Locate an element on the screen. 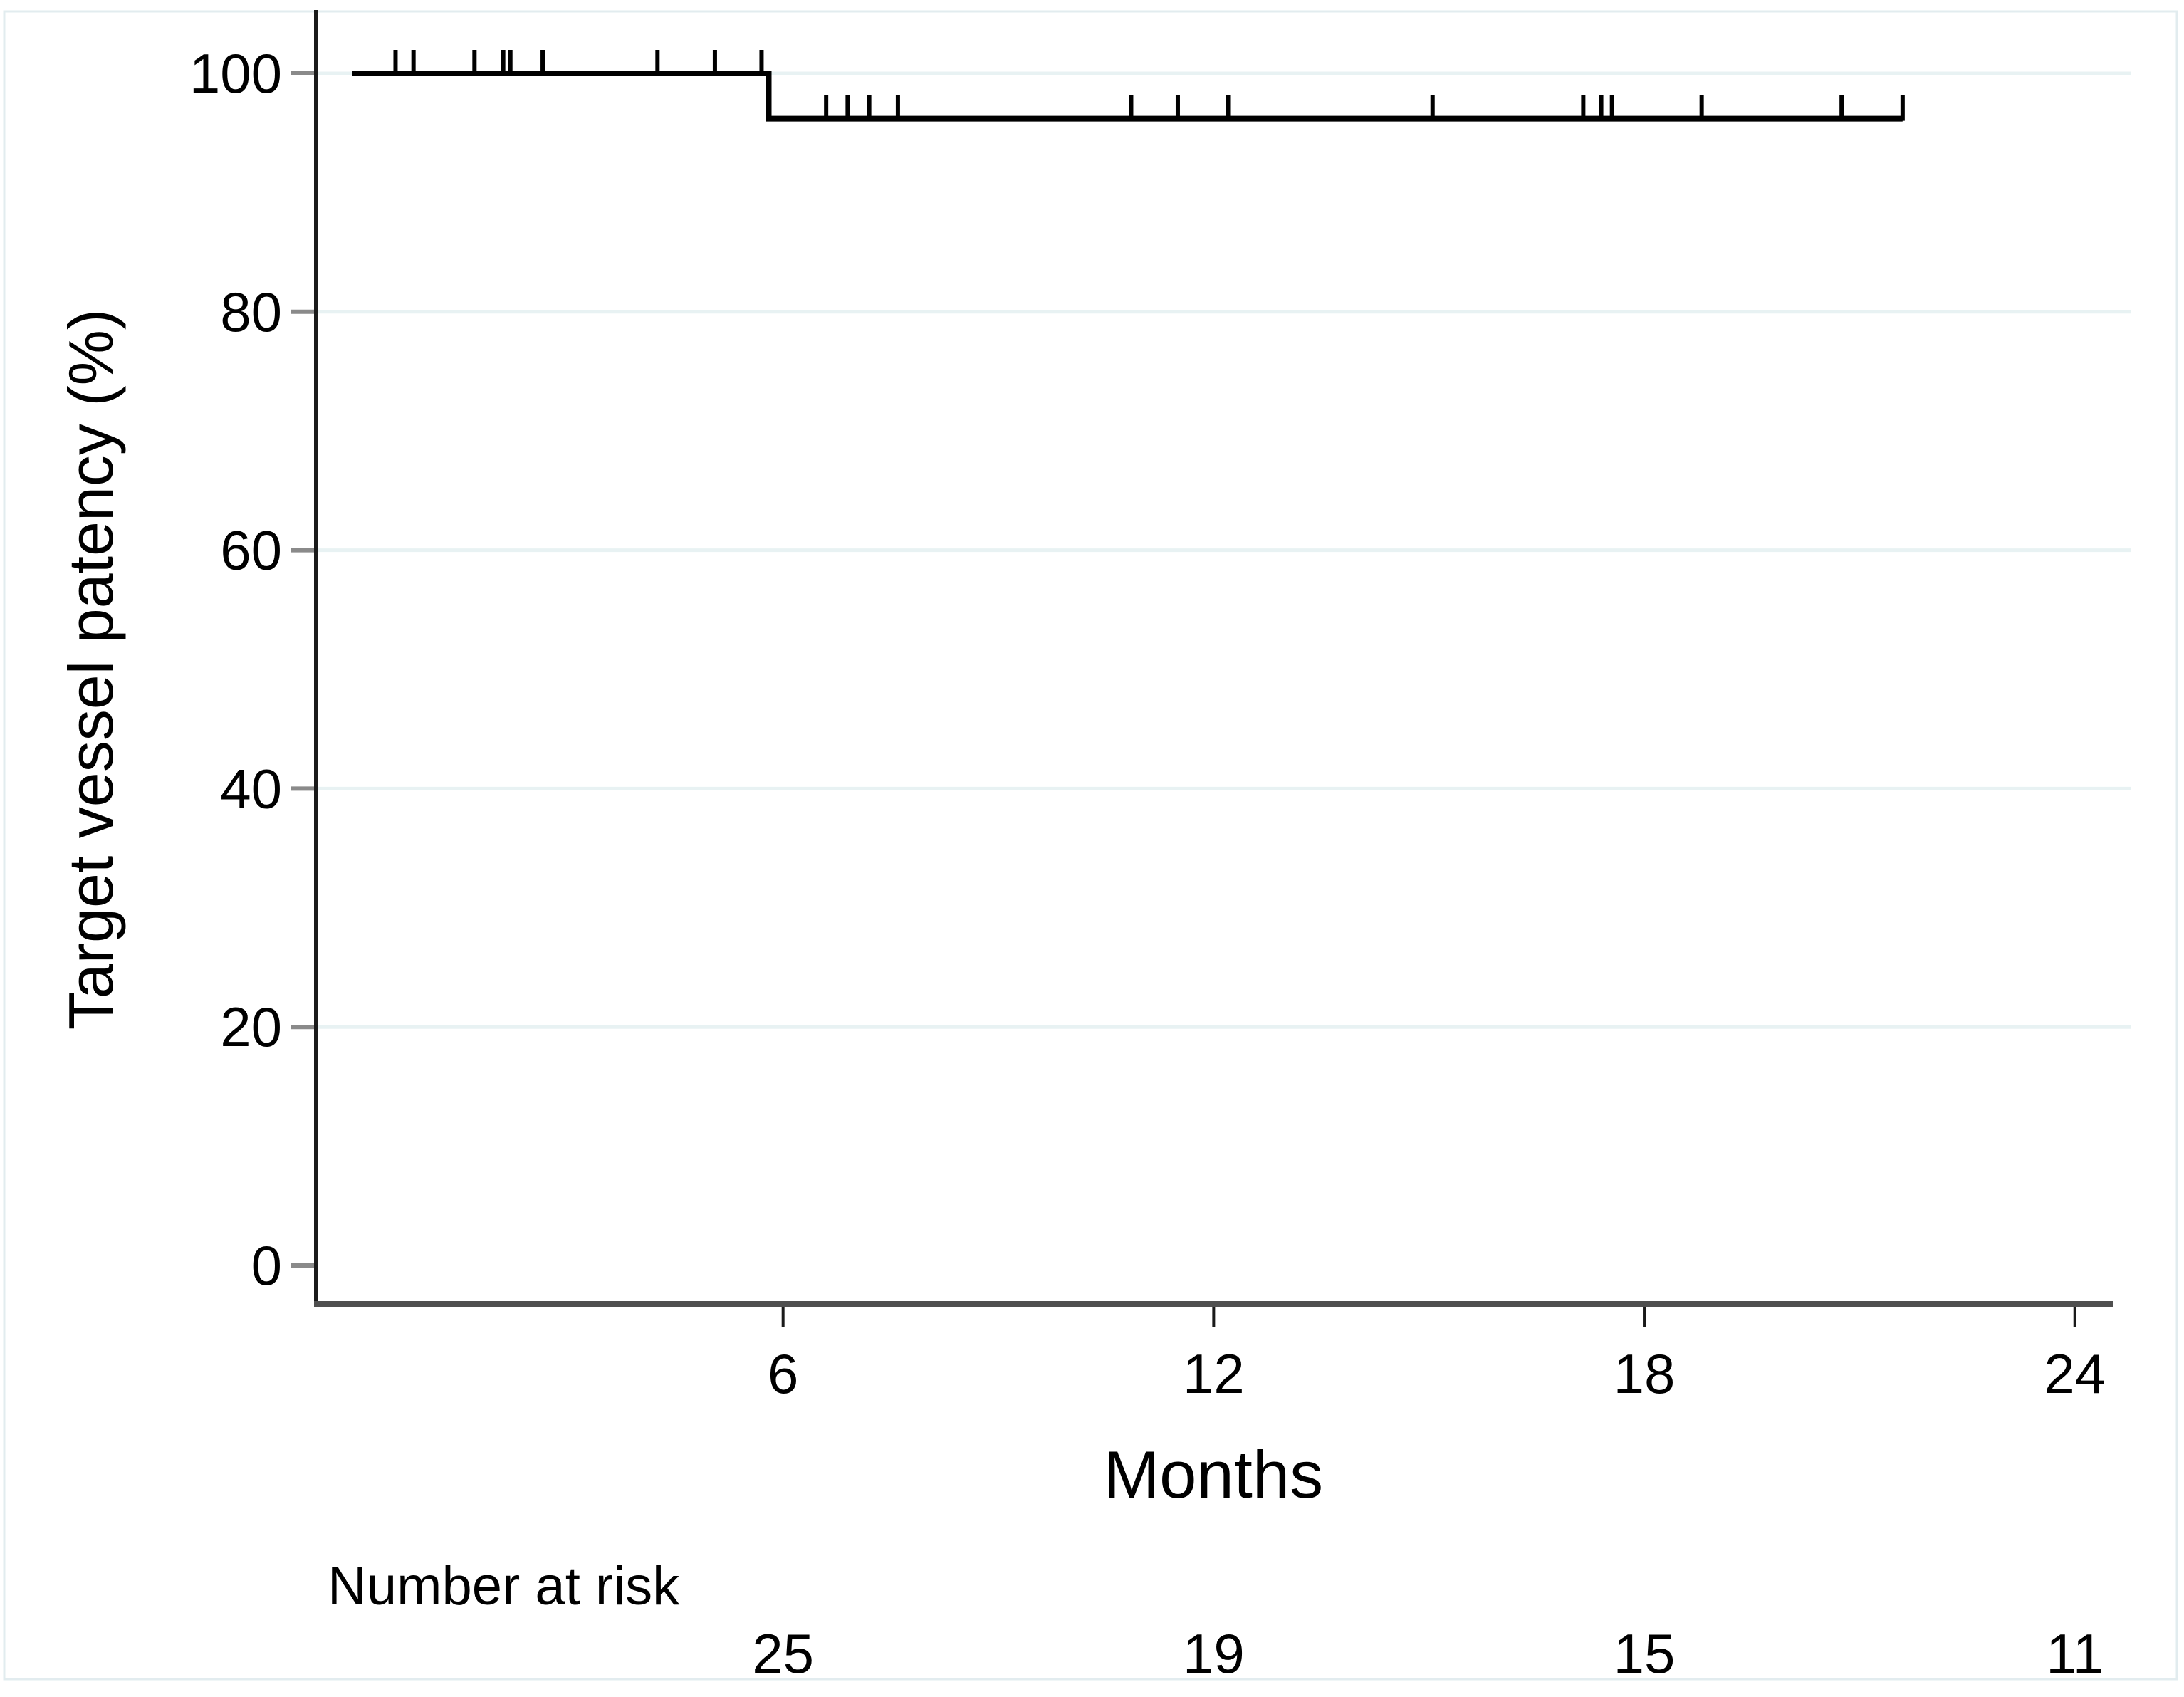 The width and height of the screenshot is (2184, 1697). x-tick-label: 6 is located at coordinates (783, 1373).